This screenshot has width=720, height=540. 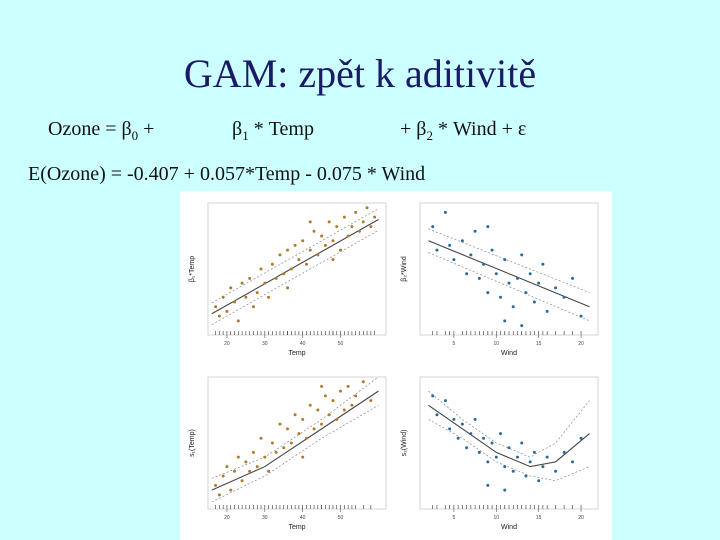 I want to click on x-axis-label: Temp, so click(x=296, y=527).